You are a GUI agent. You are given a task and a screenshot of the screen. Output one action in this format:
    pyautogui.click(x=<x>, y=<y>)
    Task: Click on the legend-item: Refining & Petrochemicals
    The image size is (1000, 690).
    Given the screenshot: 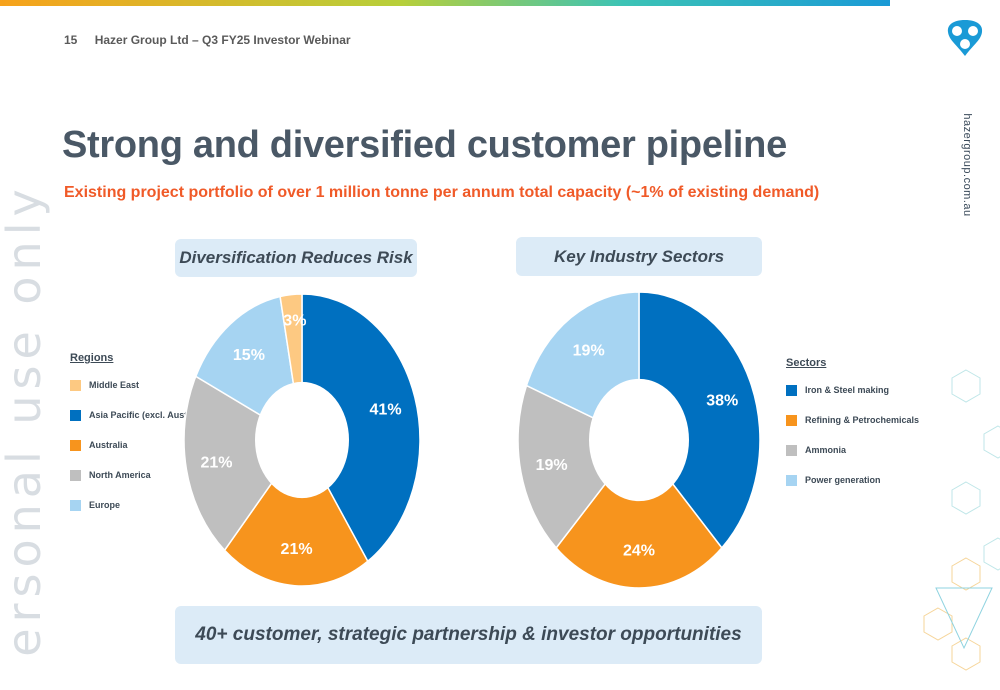 What is the action you would take?
    pyautogui.click(x=852, y=420)
    